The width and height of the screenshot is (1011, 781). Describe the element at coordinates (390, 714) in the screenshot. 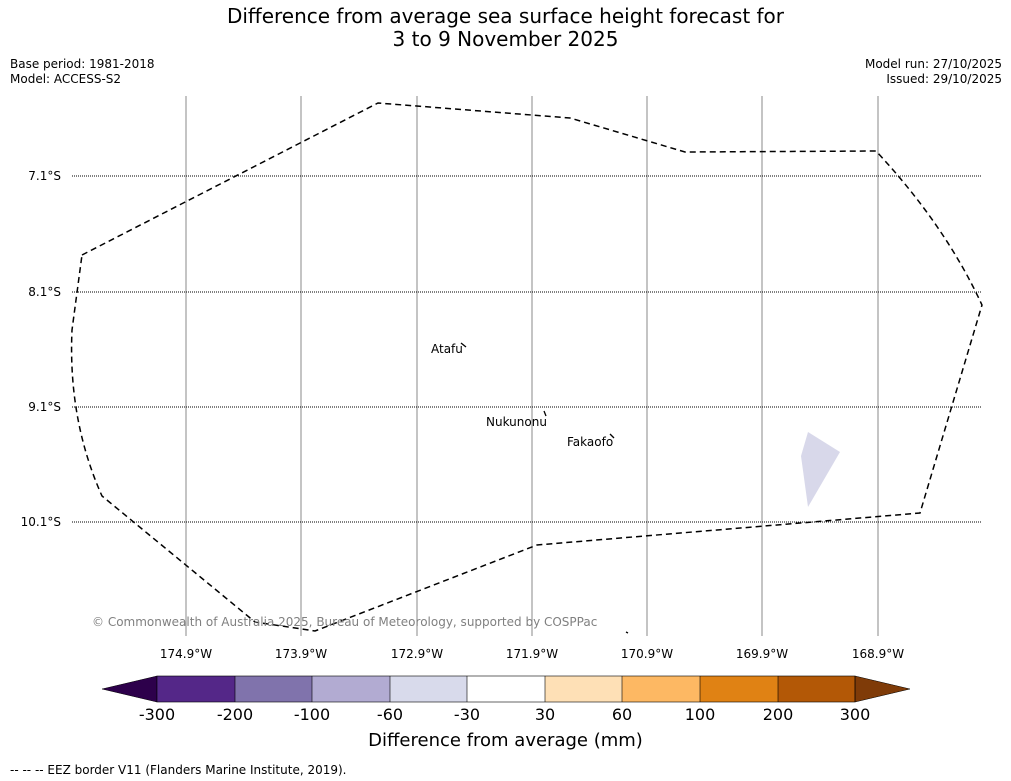

I see `colorbar-tick: -60` at that location.